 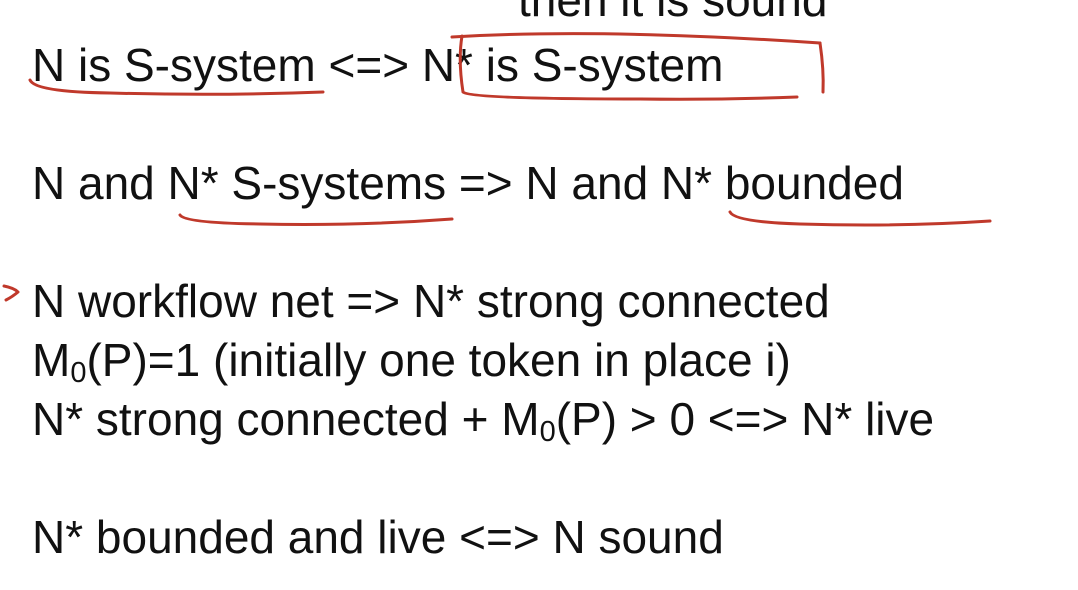 What do you see at coordinates (316, 219) in the screenshot?
I see `underline-n-star-s-systems` at bounding box center [316, 219].